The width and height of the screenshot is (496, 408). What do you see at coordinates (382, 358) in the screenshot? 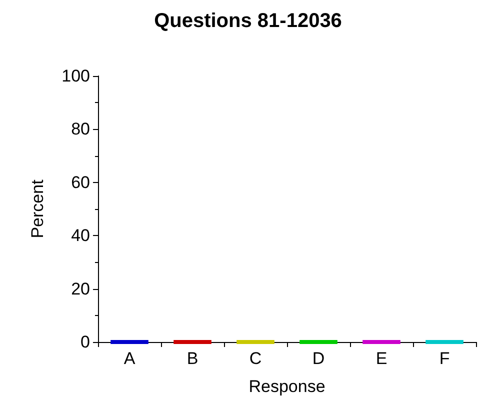
I see `x-tick-label: E` at bounding box center [382, 358].